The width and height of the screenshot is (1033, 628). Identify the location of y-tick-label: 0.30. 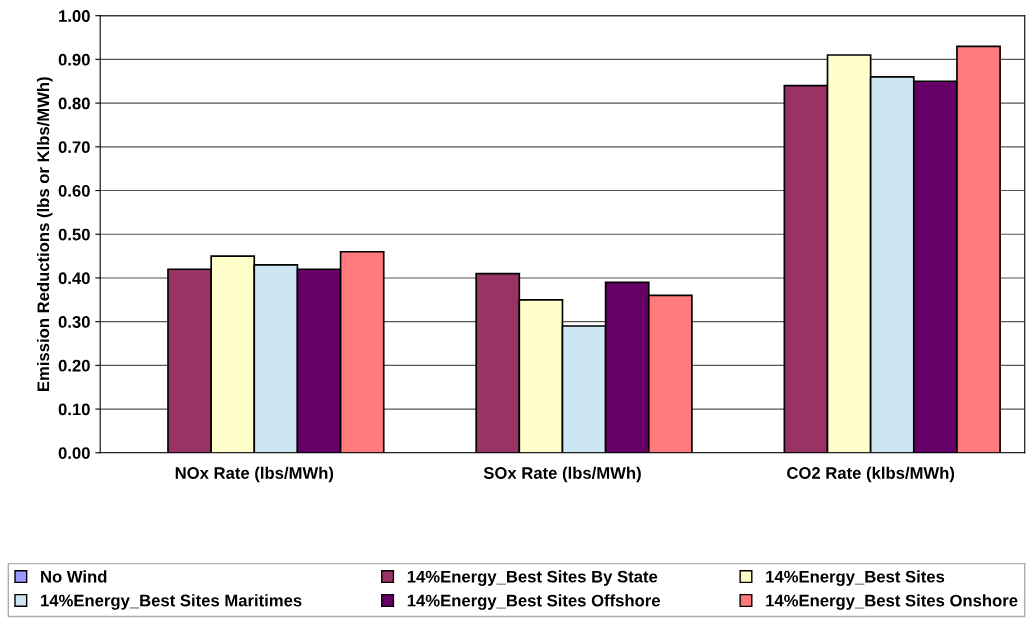
(74, 322).